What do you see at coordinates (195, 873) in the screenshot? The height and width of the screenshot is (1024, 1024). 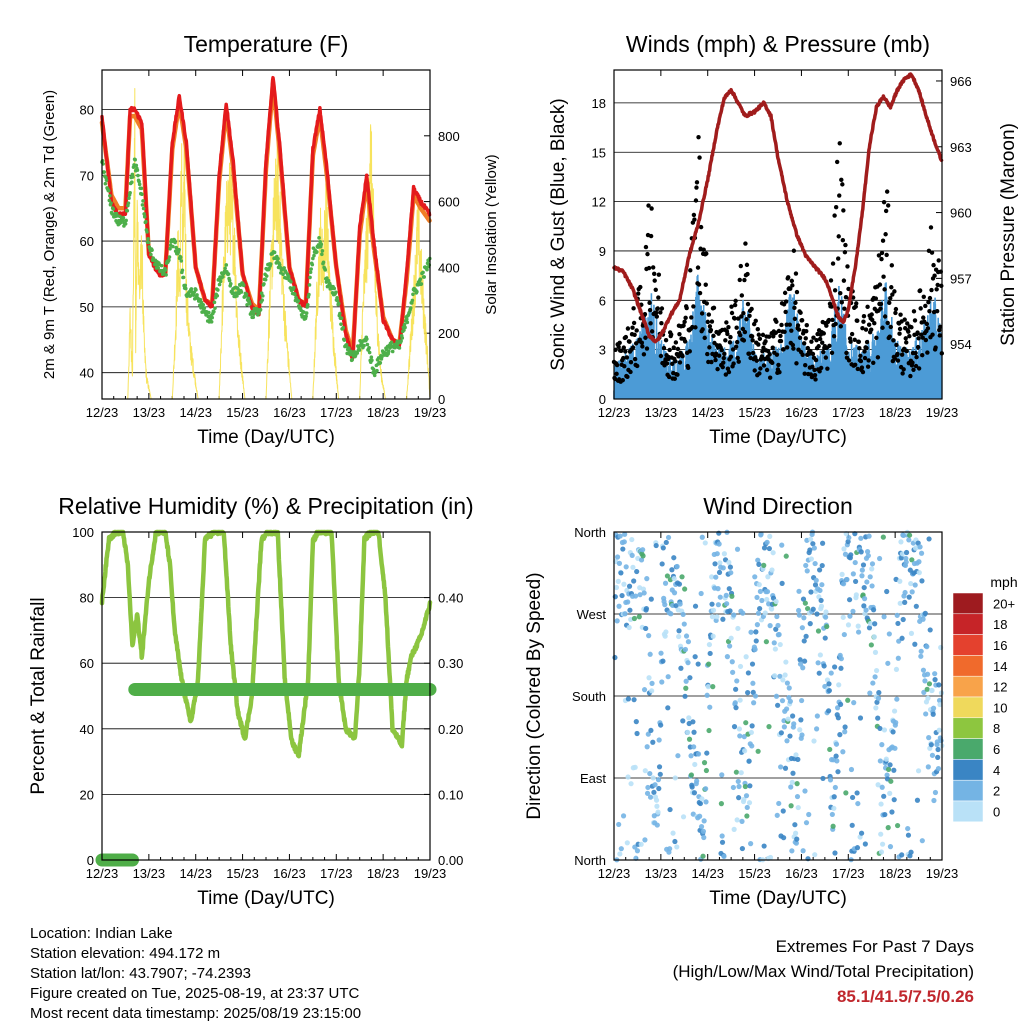 I see `panel3-xtick-label: 14/23` at bounding box center [195, 873].